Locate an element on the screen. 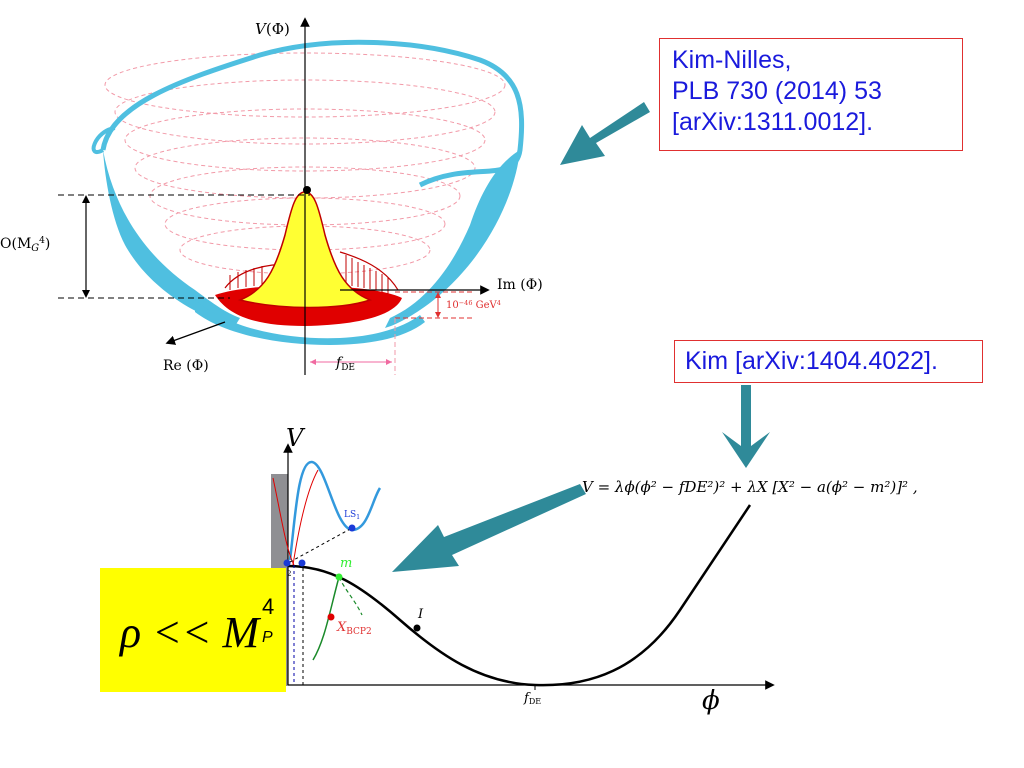 The height and width of the screenshot is (768, 1024). rho-highlight-box is located at coordinates (193, 630).